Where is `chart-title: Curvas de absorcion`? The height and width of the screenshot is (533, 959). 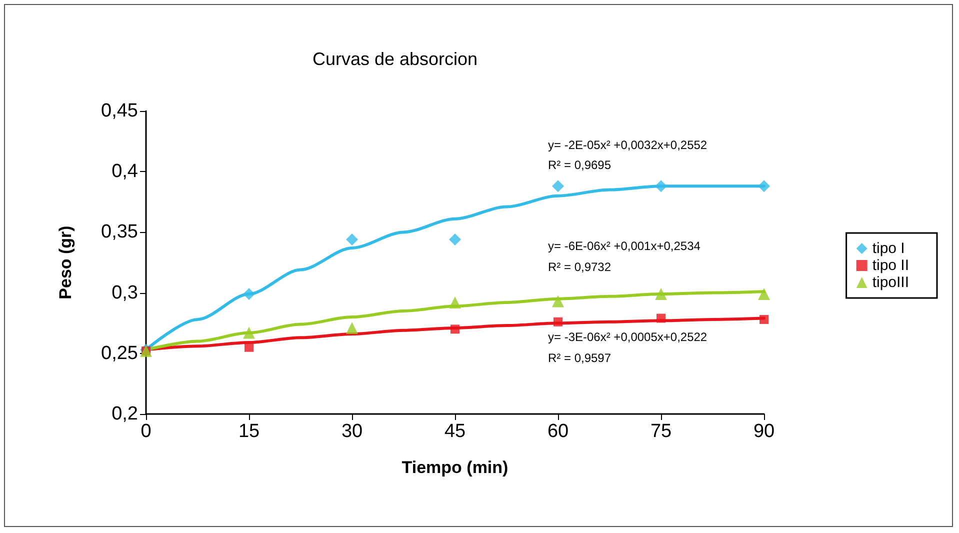
chart-title: Curvas de absorcion is located at coordinates (395, 59).